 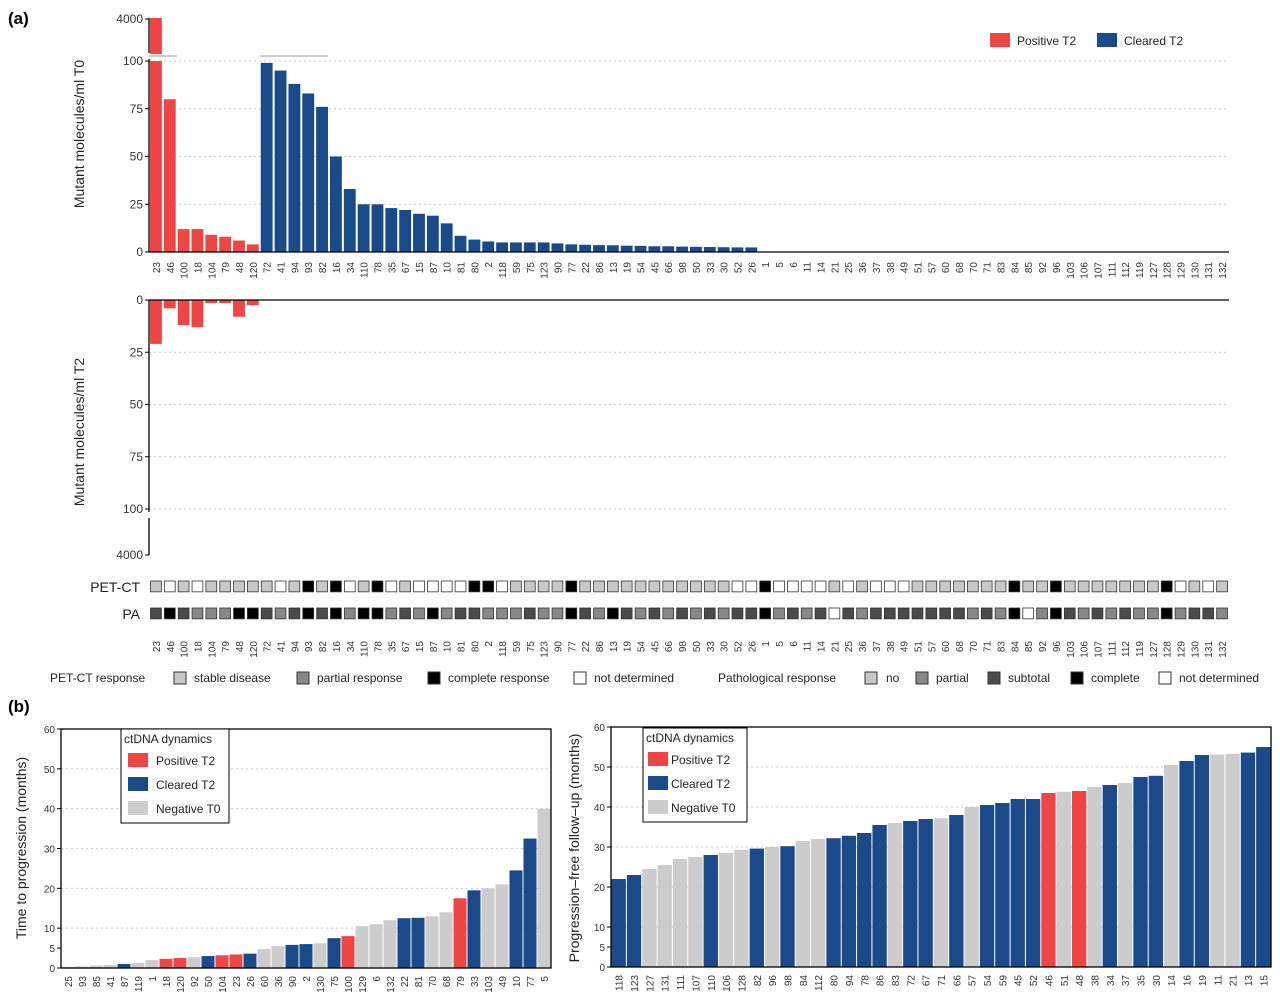 What do you see at coordinates (240, 647) in the screenshot?
I see `a-response-xtick-label: 48` at bounding box center [240, 647].